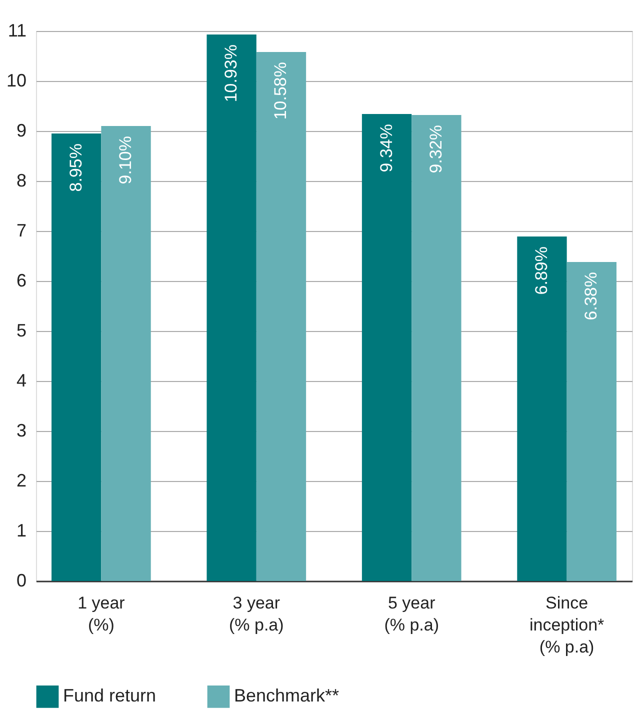 This screenshot has height=727, width=643. What do you see at coordinates (21, 380) in the screenshot?
I see `y-tick-label: 4` at bounding box center [21, 380].